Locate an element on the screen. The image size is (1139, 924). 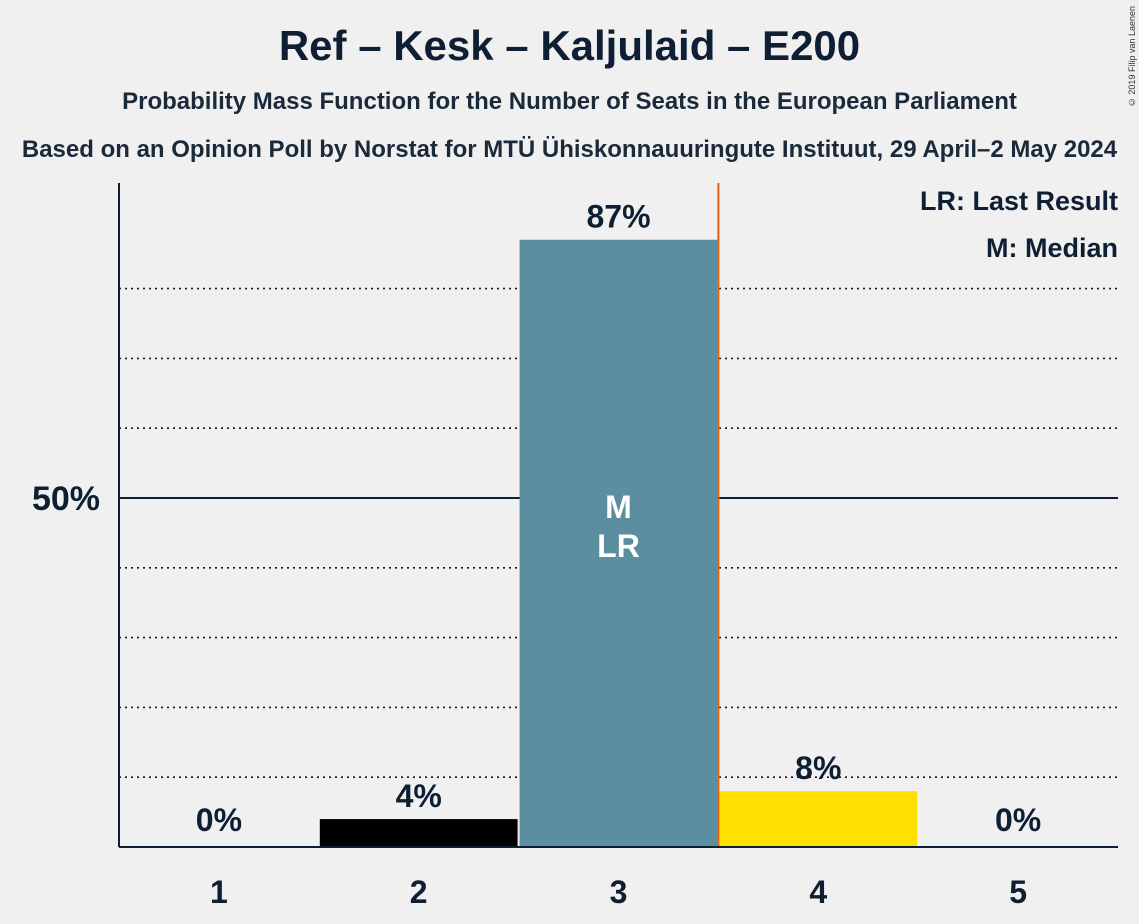
value-label: 4% is located at coordinates (419, 796).